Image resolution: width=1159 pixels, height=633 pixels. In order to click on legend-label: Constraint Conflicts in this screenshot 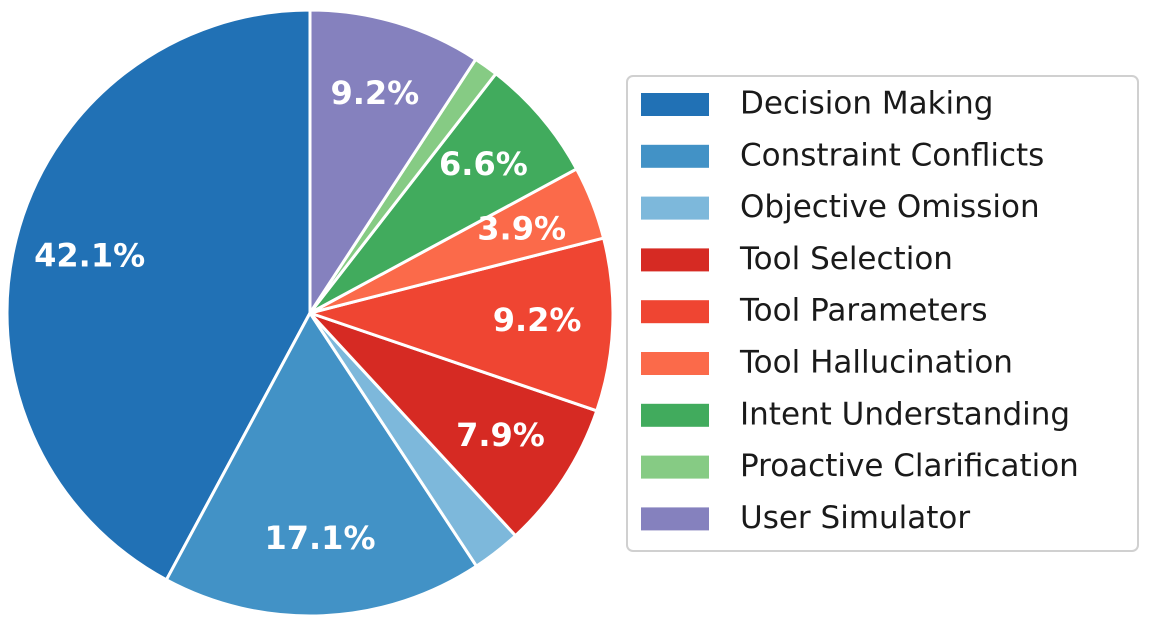, I will do `click(892, 155)`.